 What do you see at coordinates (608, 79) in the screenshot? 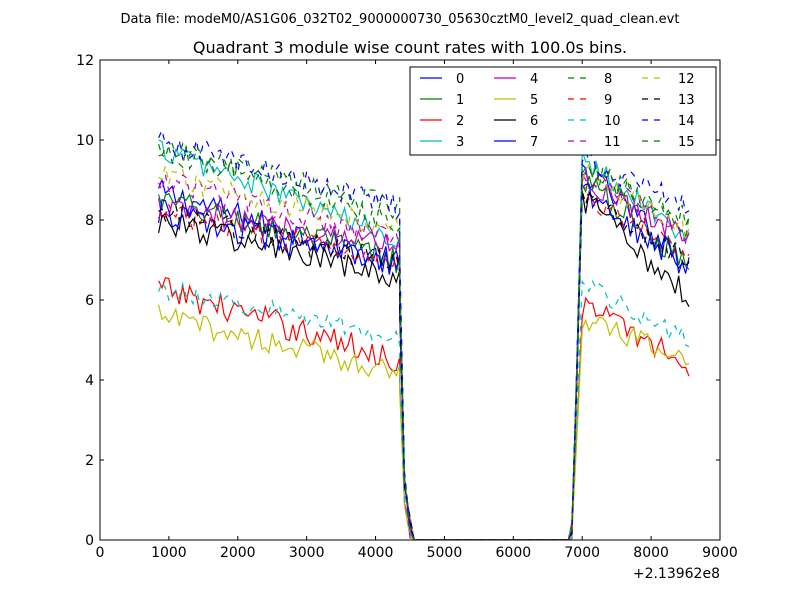
I see `legend-label-8: 8` at bounding box center [608, 79].